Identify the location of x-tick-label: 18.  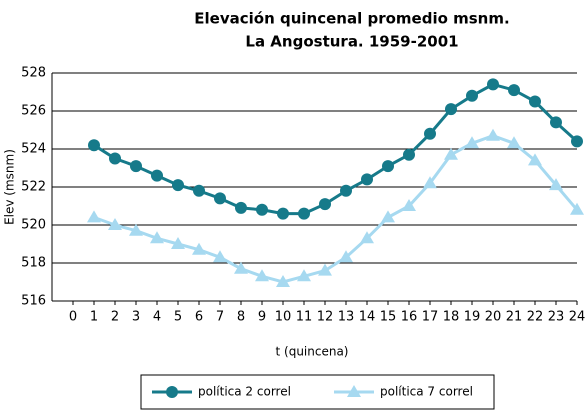
(451, 317).